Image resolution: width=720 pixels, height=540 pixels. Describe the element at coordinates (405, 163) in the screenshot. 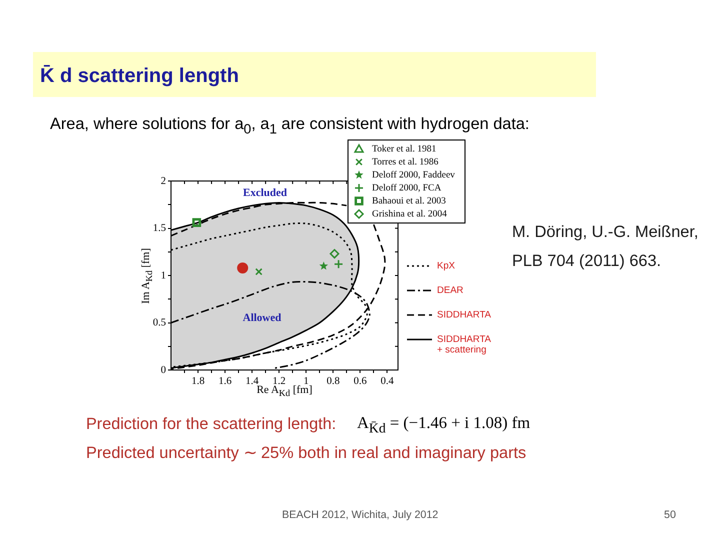

I see `legend-label: Torres et al. 1986` at that location.